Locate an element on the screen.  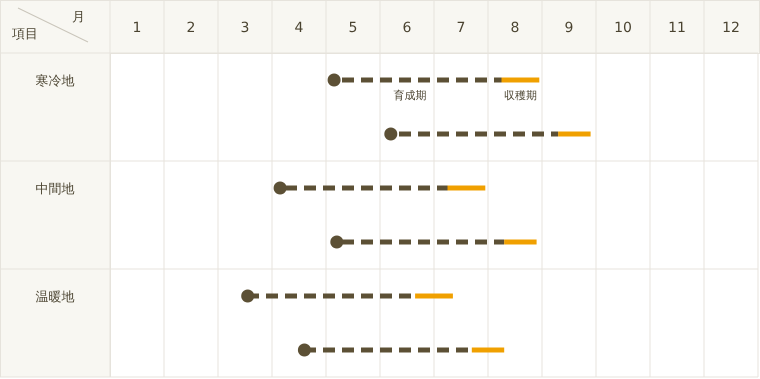
x-tick-label: 11 is located at coordinates (677, 28).